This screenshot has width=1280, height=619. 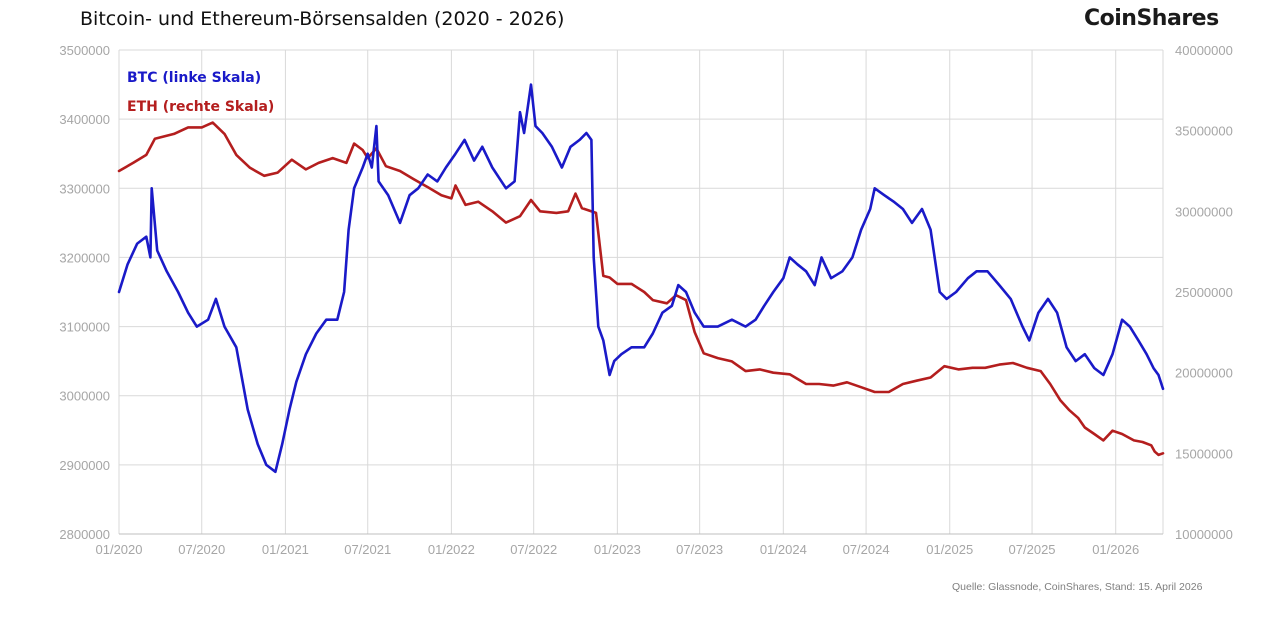 What do you see at coordinates (949, 549) in the screenshot?
I see `x-tick-label: 01/2025` at bounding box center [949, 549].